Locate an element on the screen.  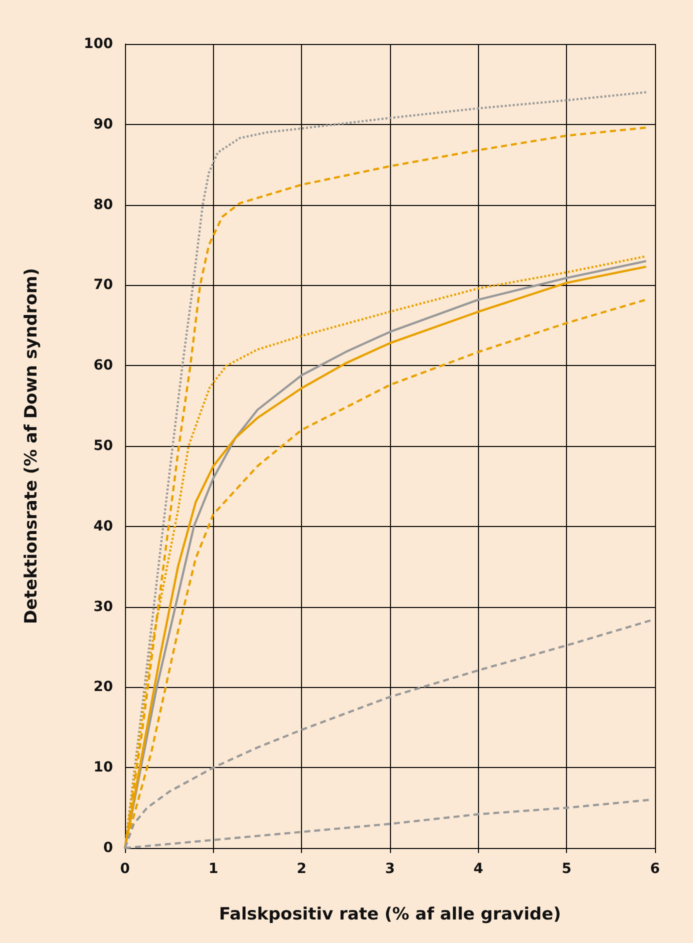
y-tick-label: 10 is located at coordinates (104, 768).